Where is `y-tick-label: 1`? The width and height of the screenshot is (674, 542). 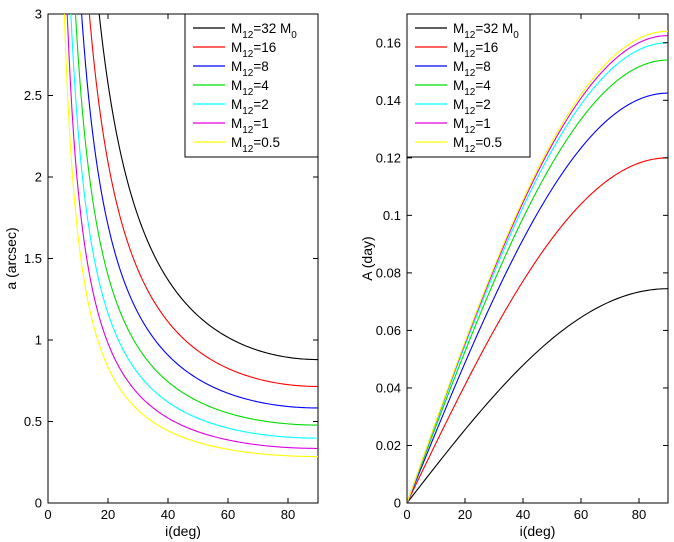
y-tick-label: 1 is located at coordinates (38, 340).